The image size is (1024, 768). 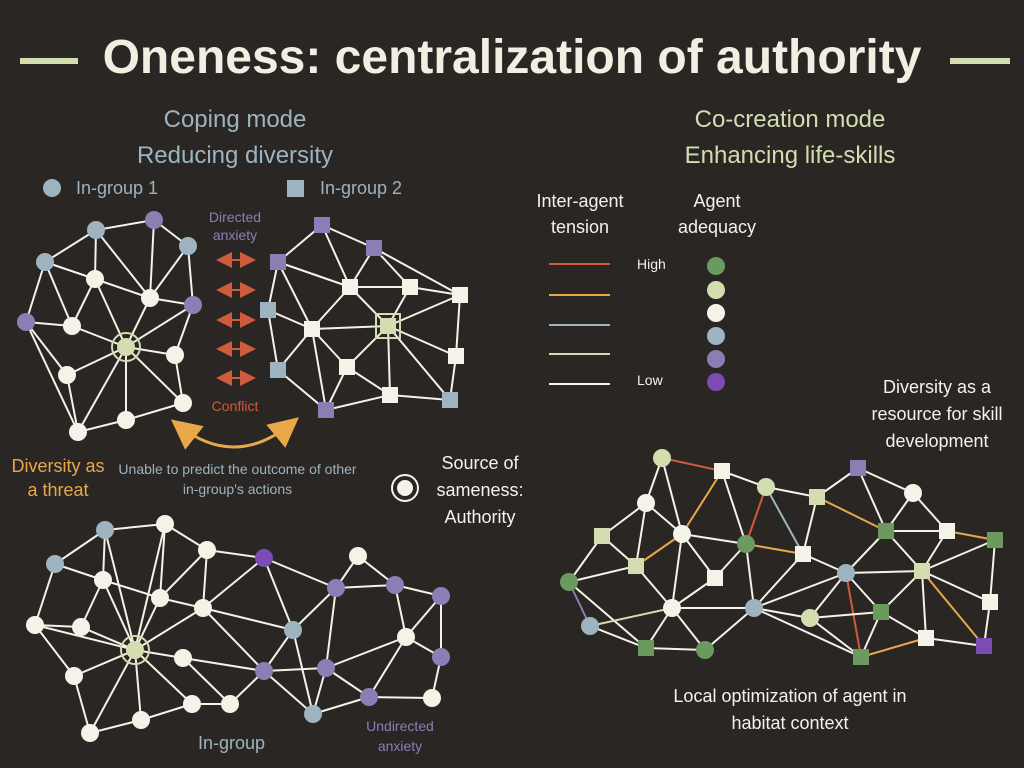 What do you see at coordinates (512, 57) in the screenshot?
I see `page-title: Oneness: centralization of authority` at bounding box center [512, 57].